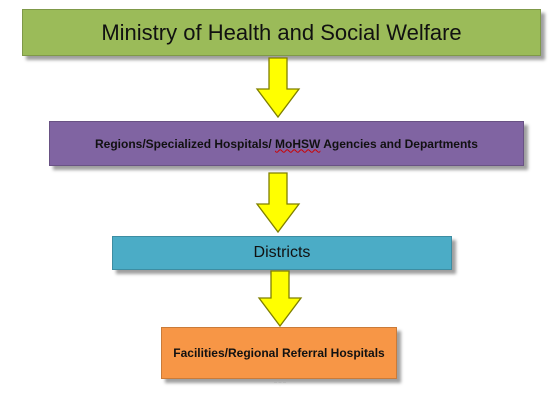 The height and width of the screenshot is (406, 560). What do you see at coordinates (278, 203) in the screenshot?
I see `arrow-regions-to-districts` at bounding box center [278, 203].